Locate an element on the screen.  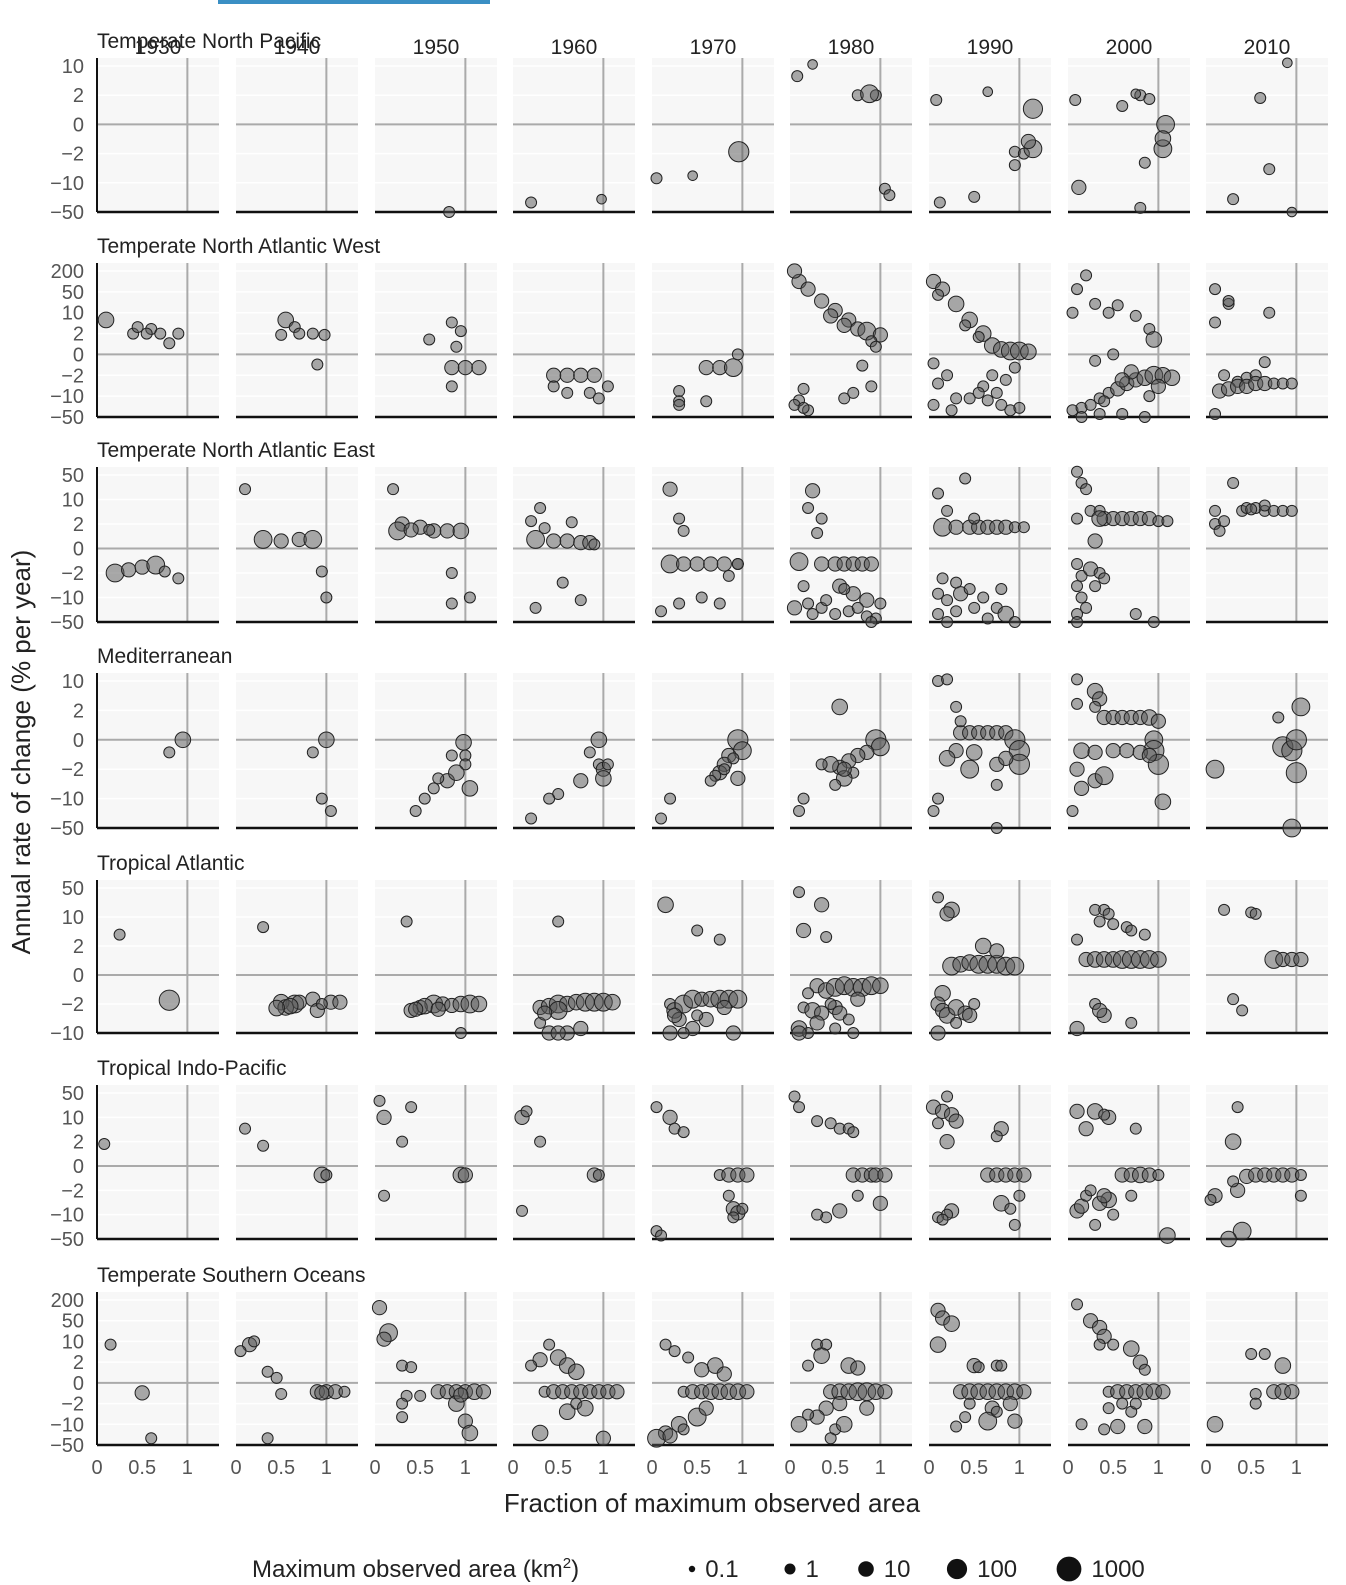
legend-symbol is located at coordinates (957, 1569).